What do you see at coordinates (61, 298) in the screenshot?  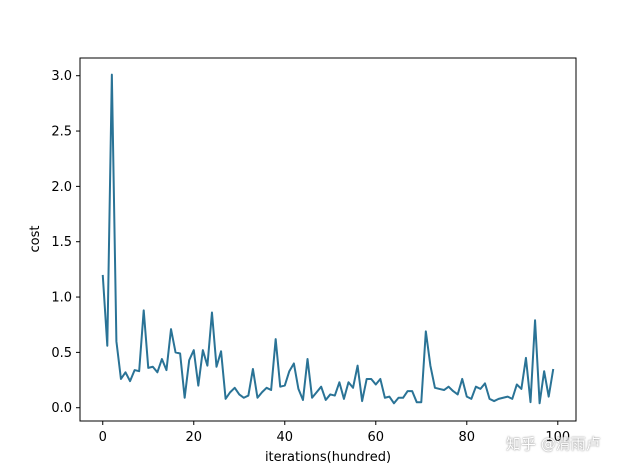 I see `y-tick-label: 1.0` at bounding box center [61, 298].